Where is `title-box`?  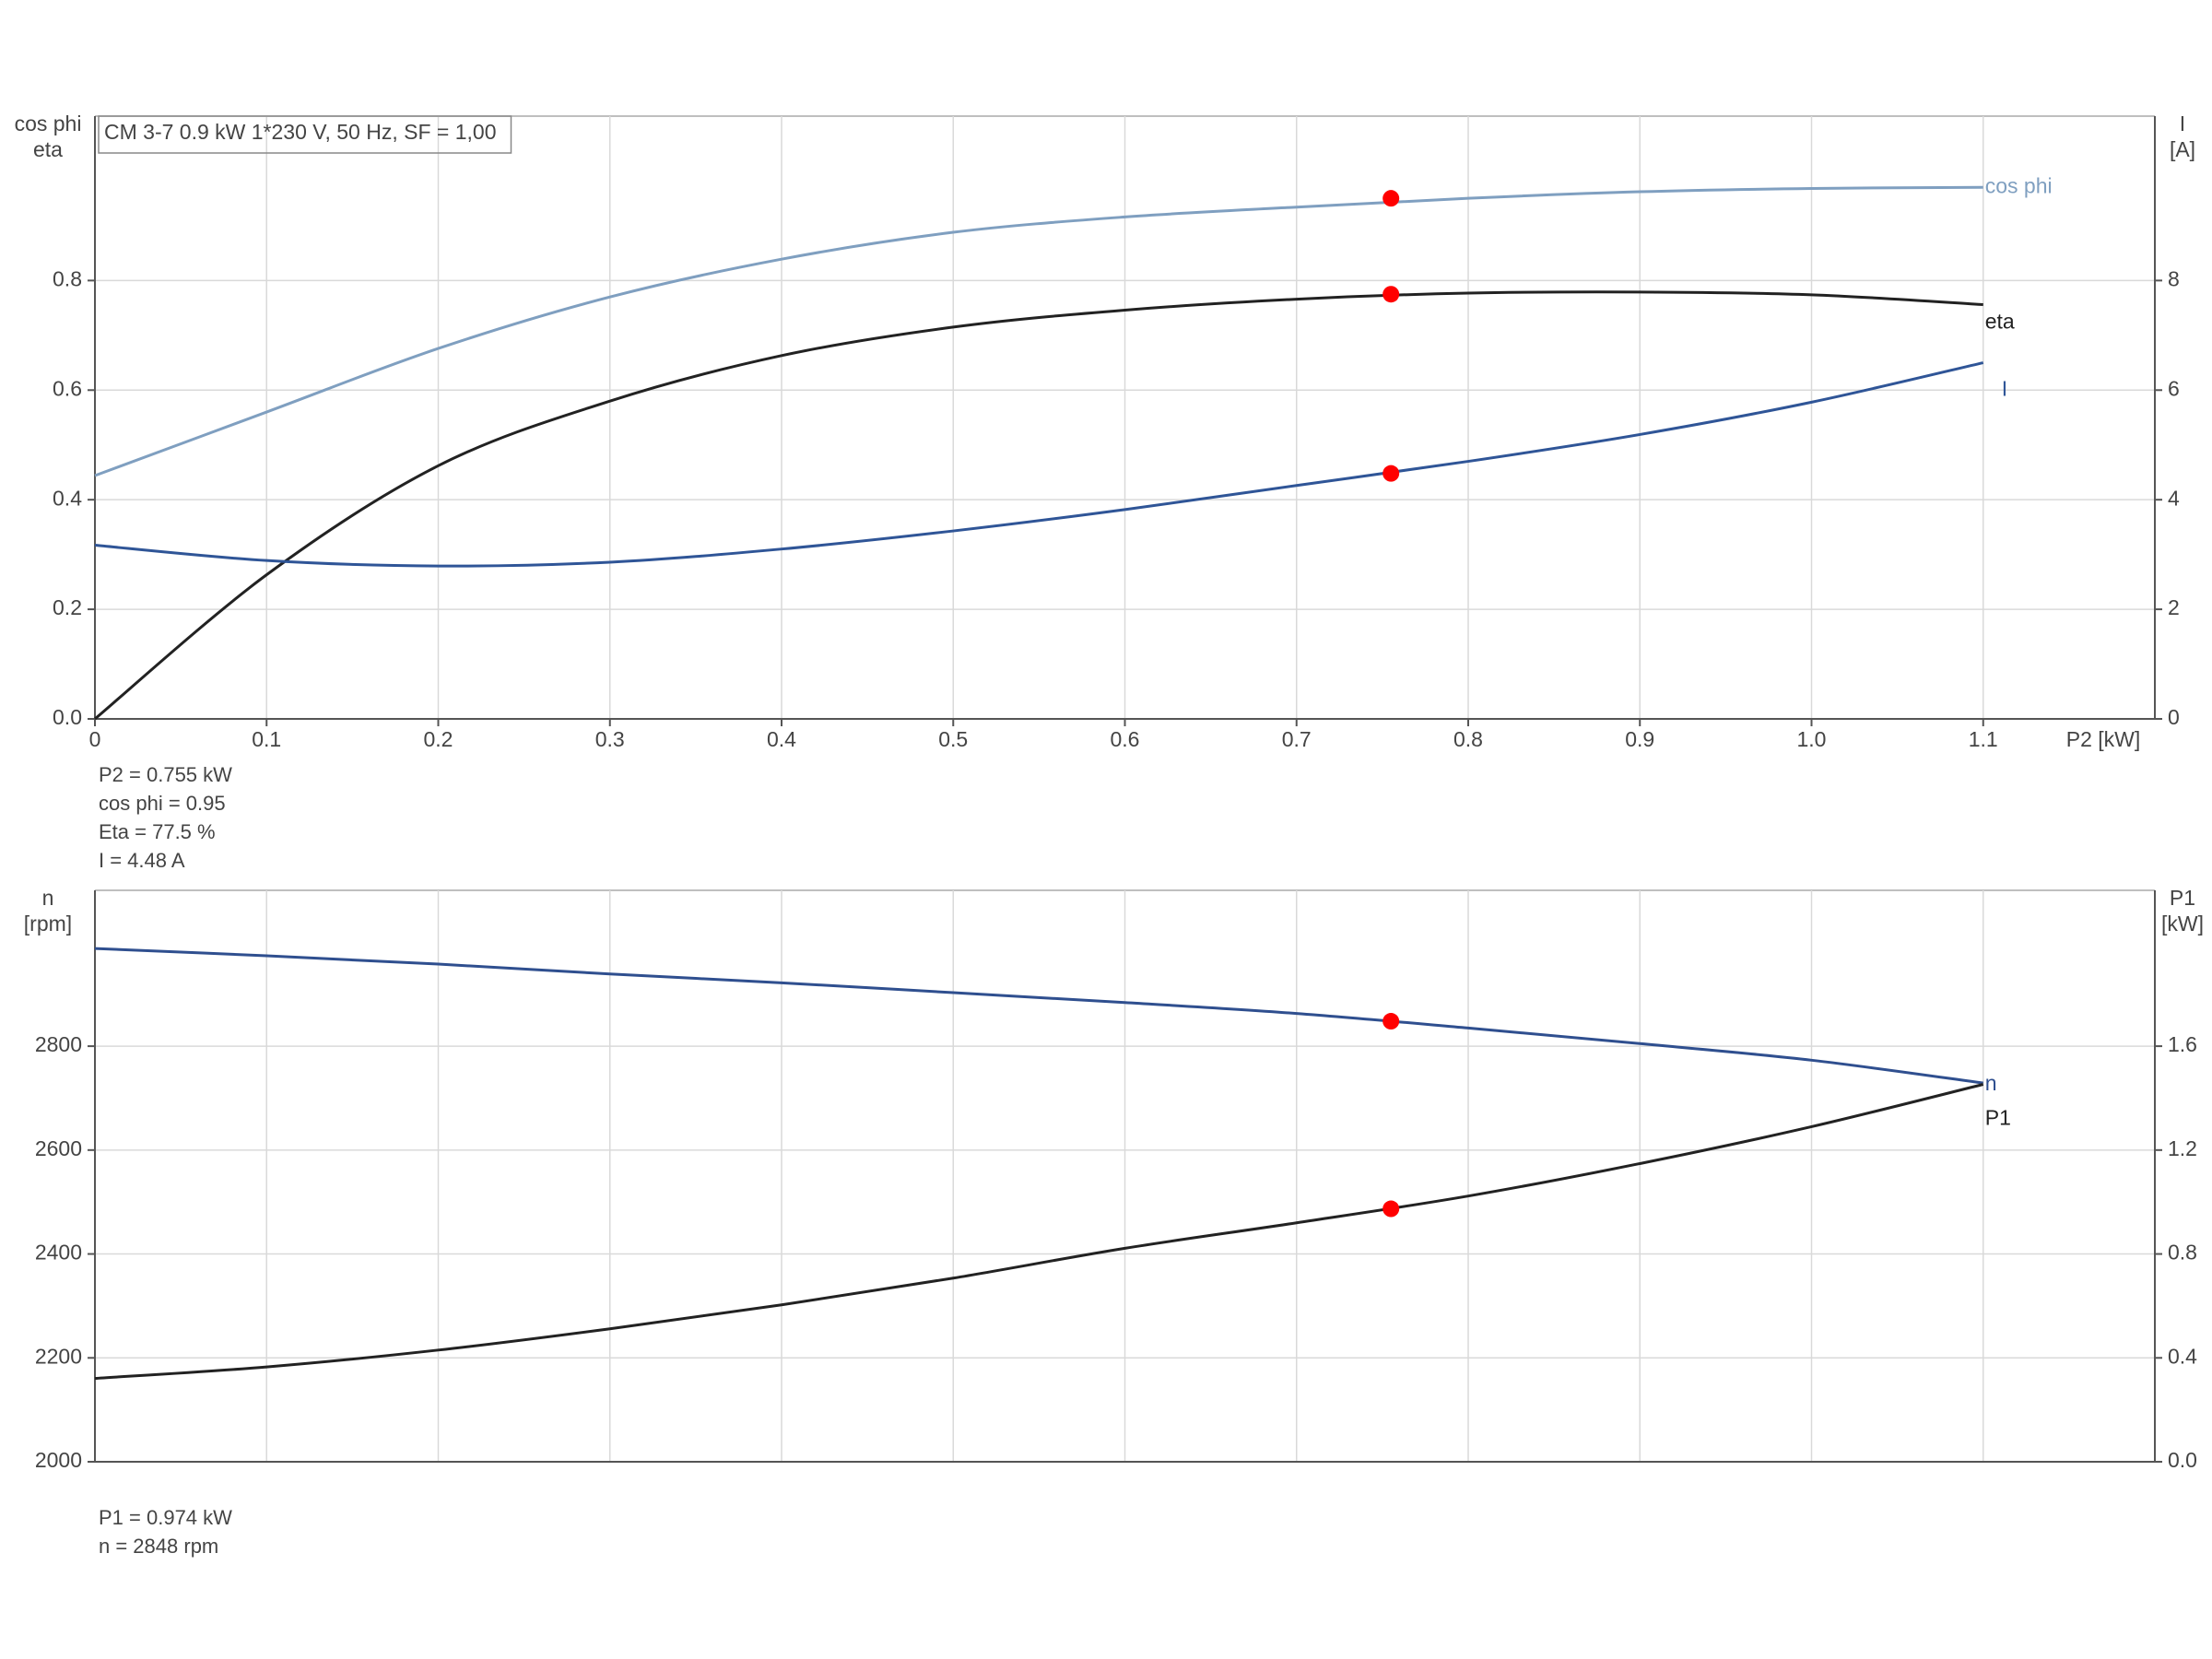
title-box is located at coordinates (305, 134).